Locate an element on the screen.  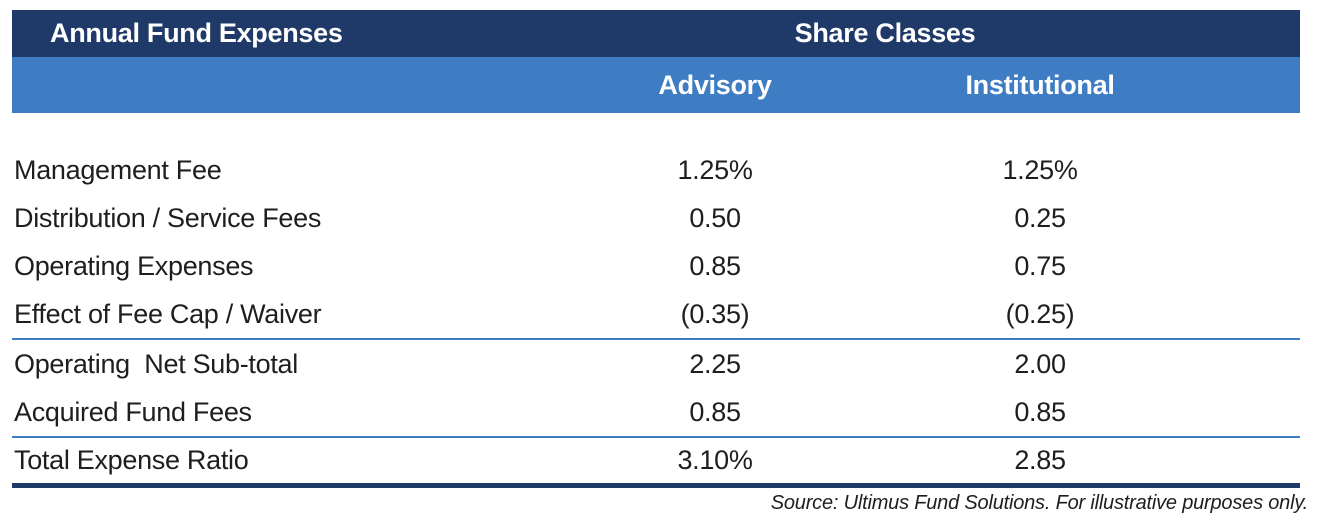
institutional-value: 1.25% is located at coordinates (1040, 169).